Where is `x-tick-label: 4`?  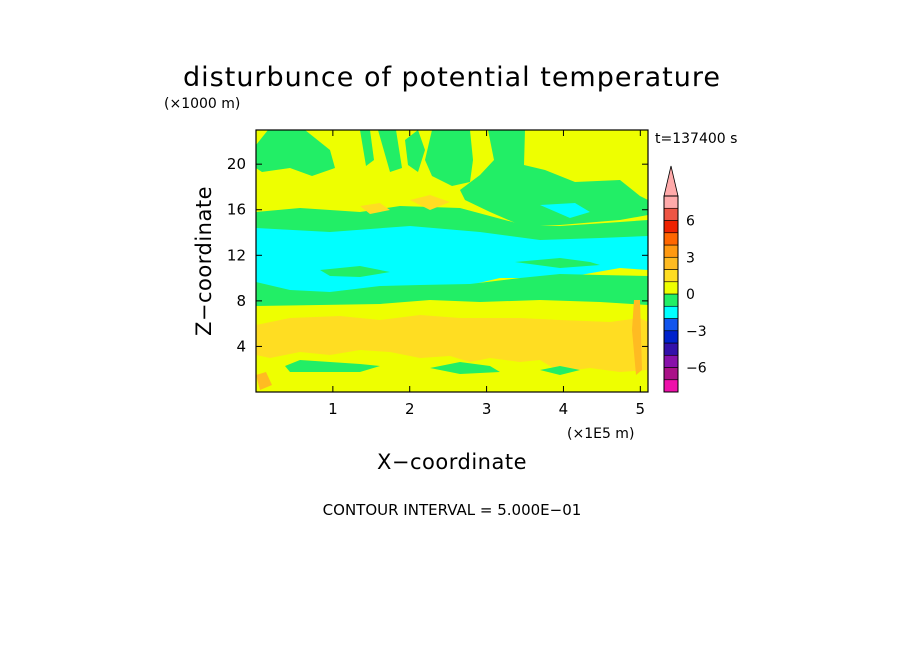 x-tick-label: 4 is located at coordinates (564, 409).